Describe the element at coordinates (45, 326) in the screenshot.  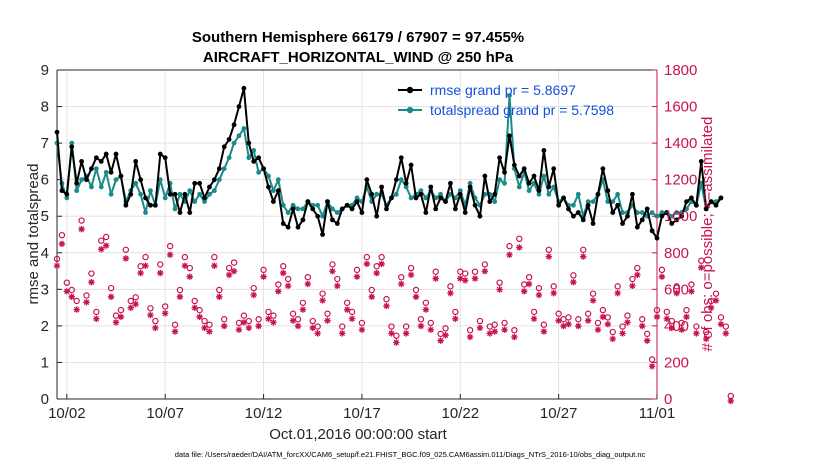
I see `y-left-tick-label: 2` at that location.